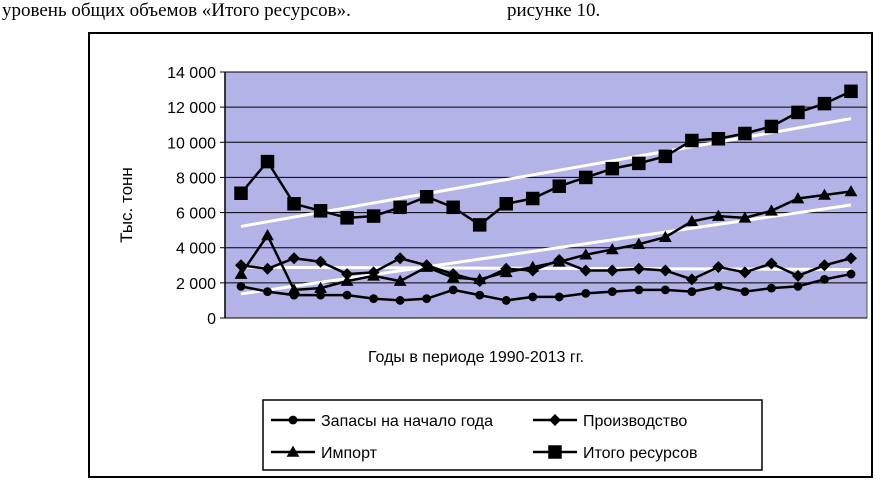 This screenshot has width=884, height=486. I want to click on y-tick-label: 8 000, so click(196, 178).